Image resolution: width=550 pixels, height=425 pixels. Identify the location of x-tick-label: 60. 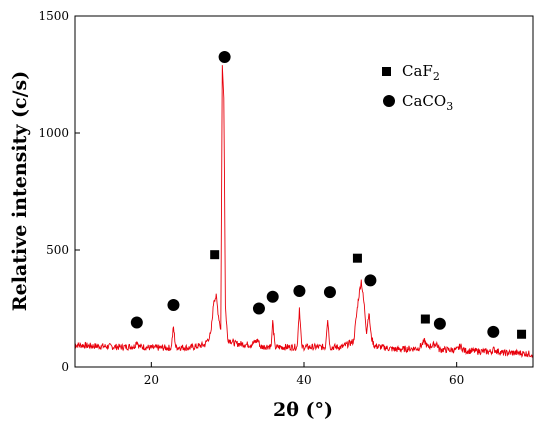
(456, 380).